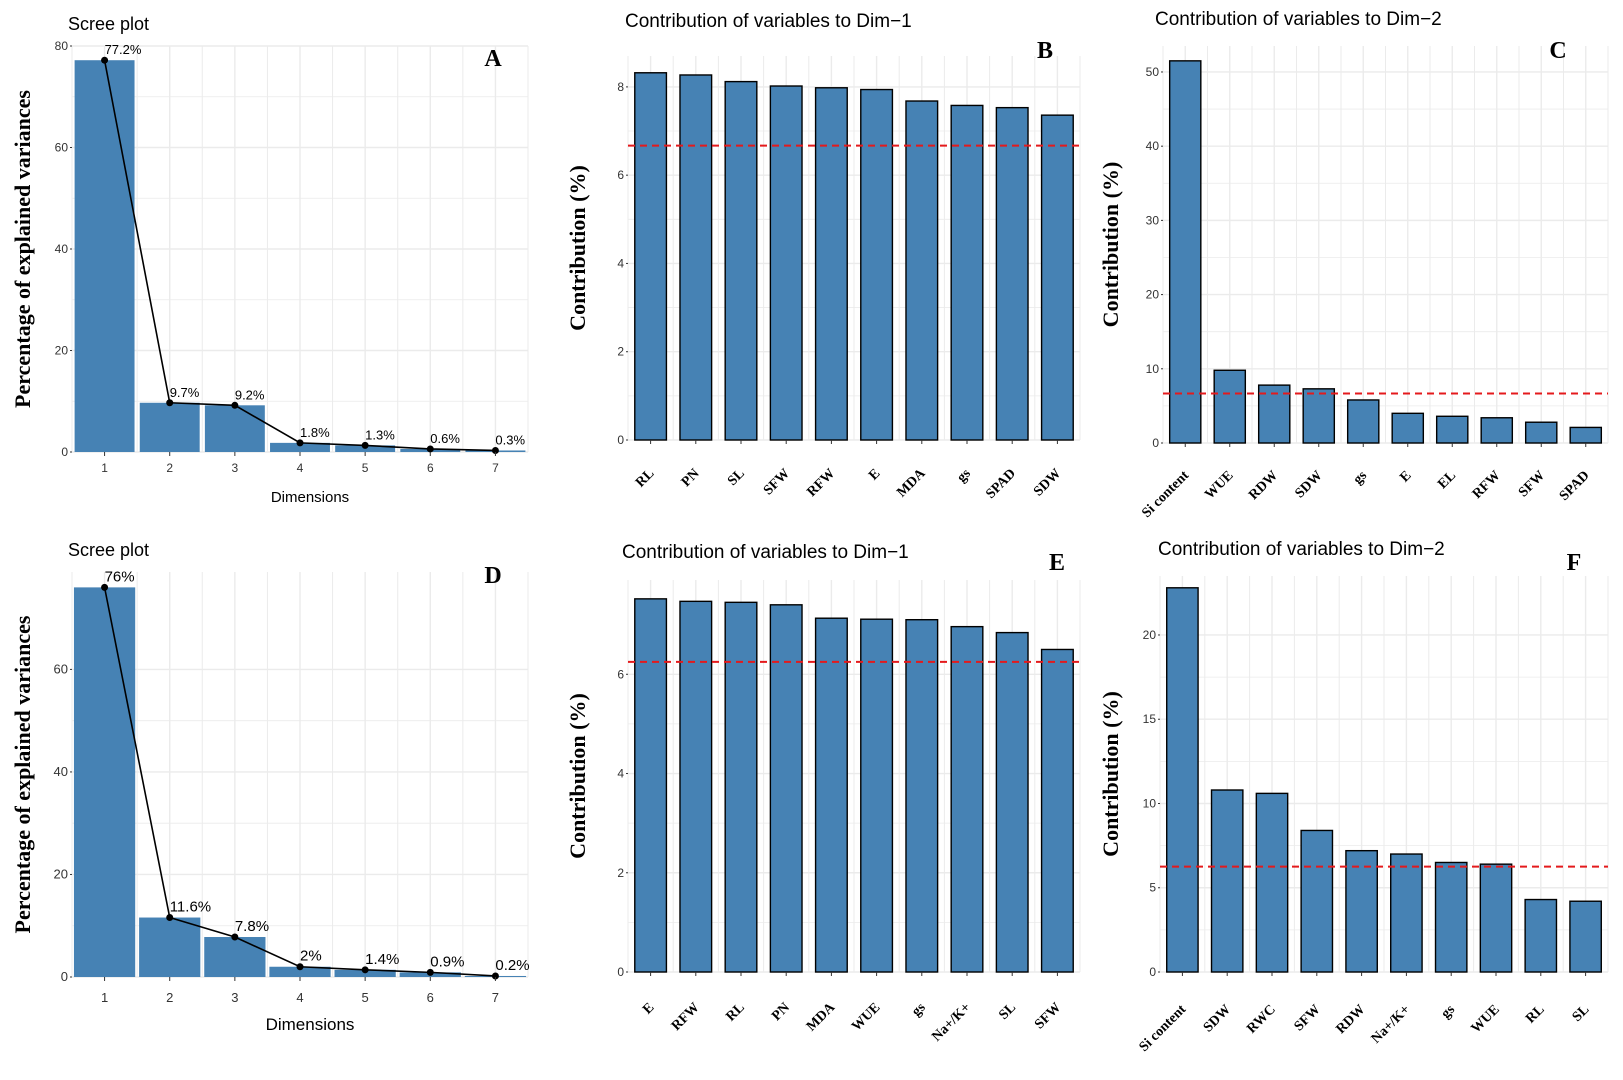 This screenshot has width=1623, height=1080. I want to click on y-tick-label: 50, so click(1153, 72).